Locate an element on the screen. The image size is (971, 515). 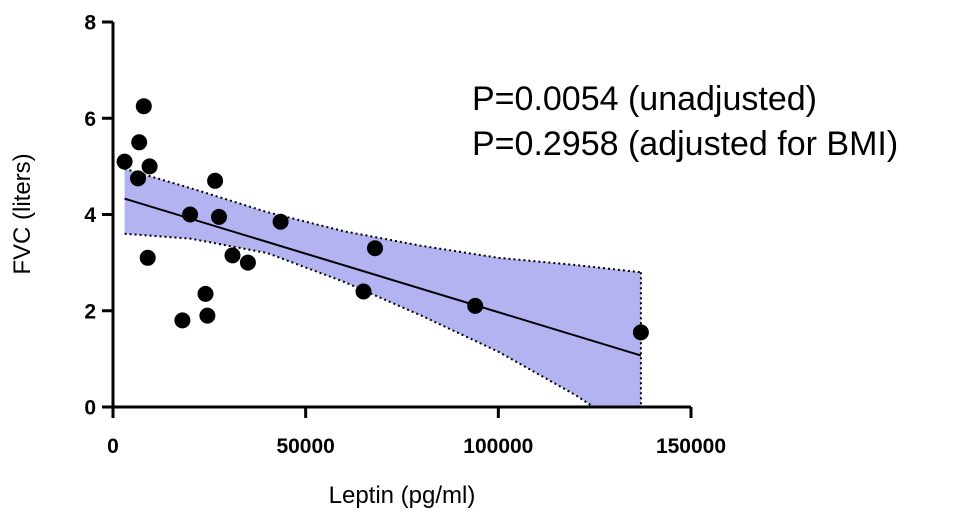
x-tick-label: 0 is located at coordinates (113, 446).